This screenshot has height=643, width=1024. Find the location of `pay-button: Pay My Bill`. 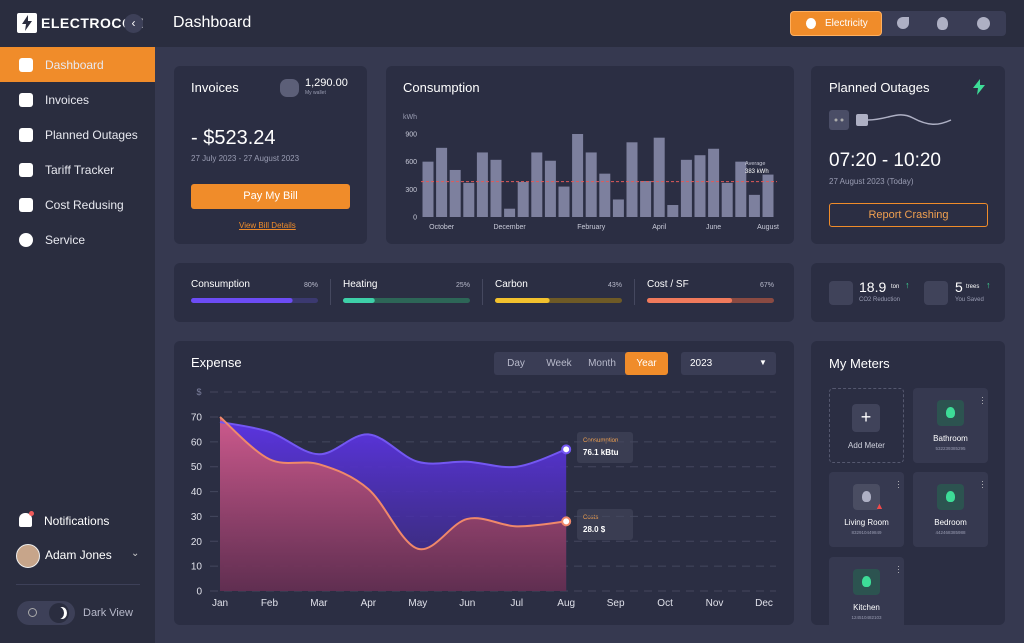

pay-button: Pay My Bill is located at coordinates (270, 196).